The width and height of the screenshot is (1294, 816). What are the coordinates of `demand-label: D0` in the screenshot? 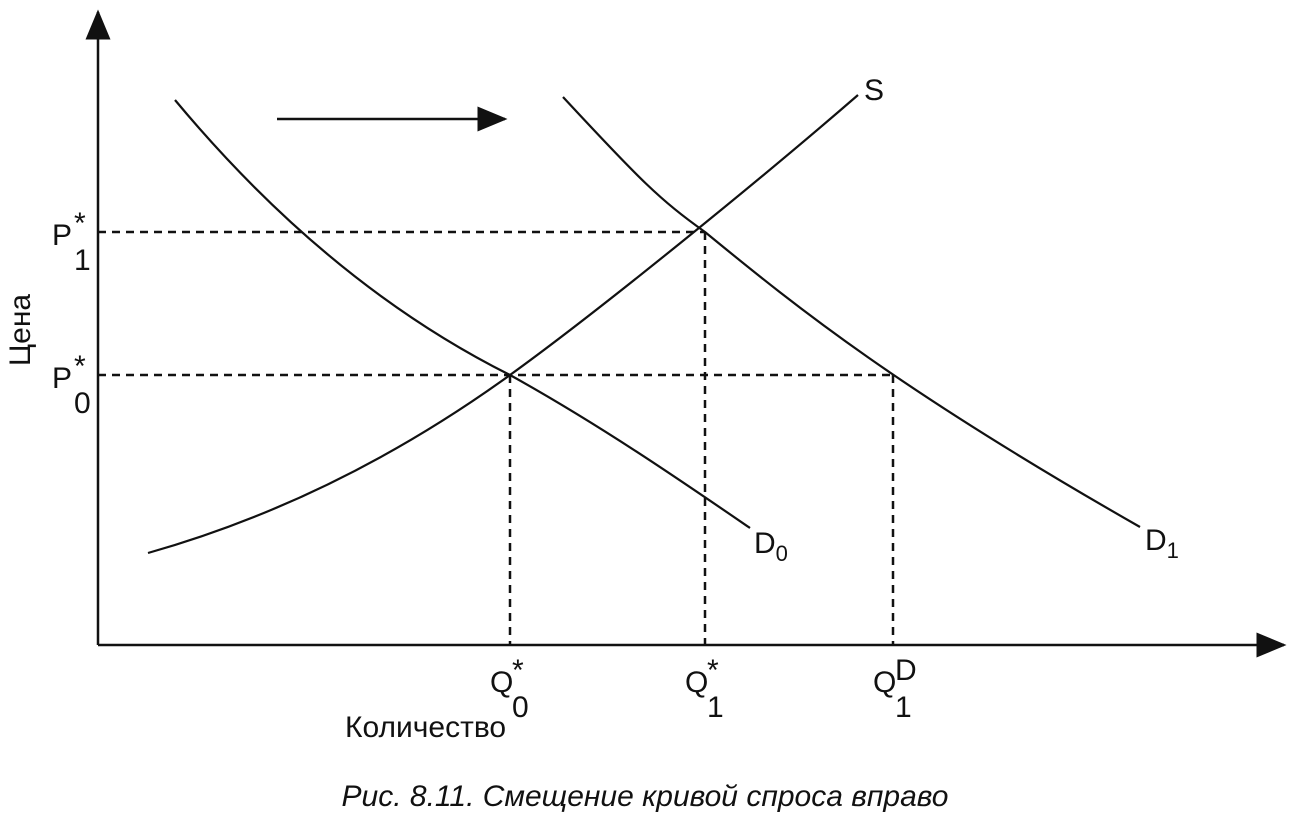 It's located at (771, 546).